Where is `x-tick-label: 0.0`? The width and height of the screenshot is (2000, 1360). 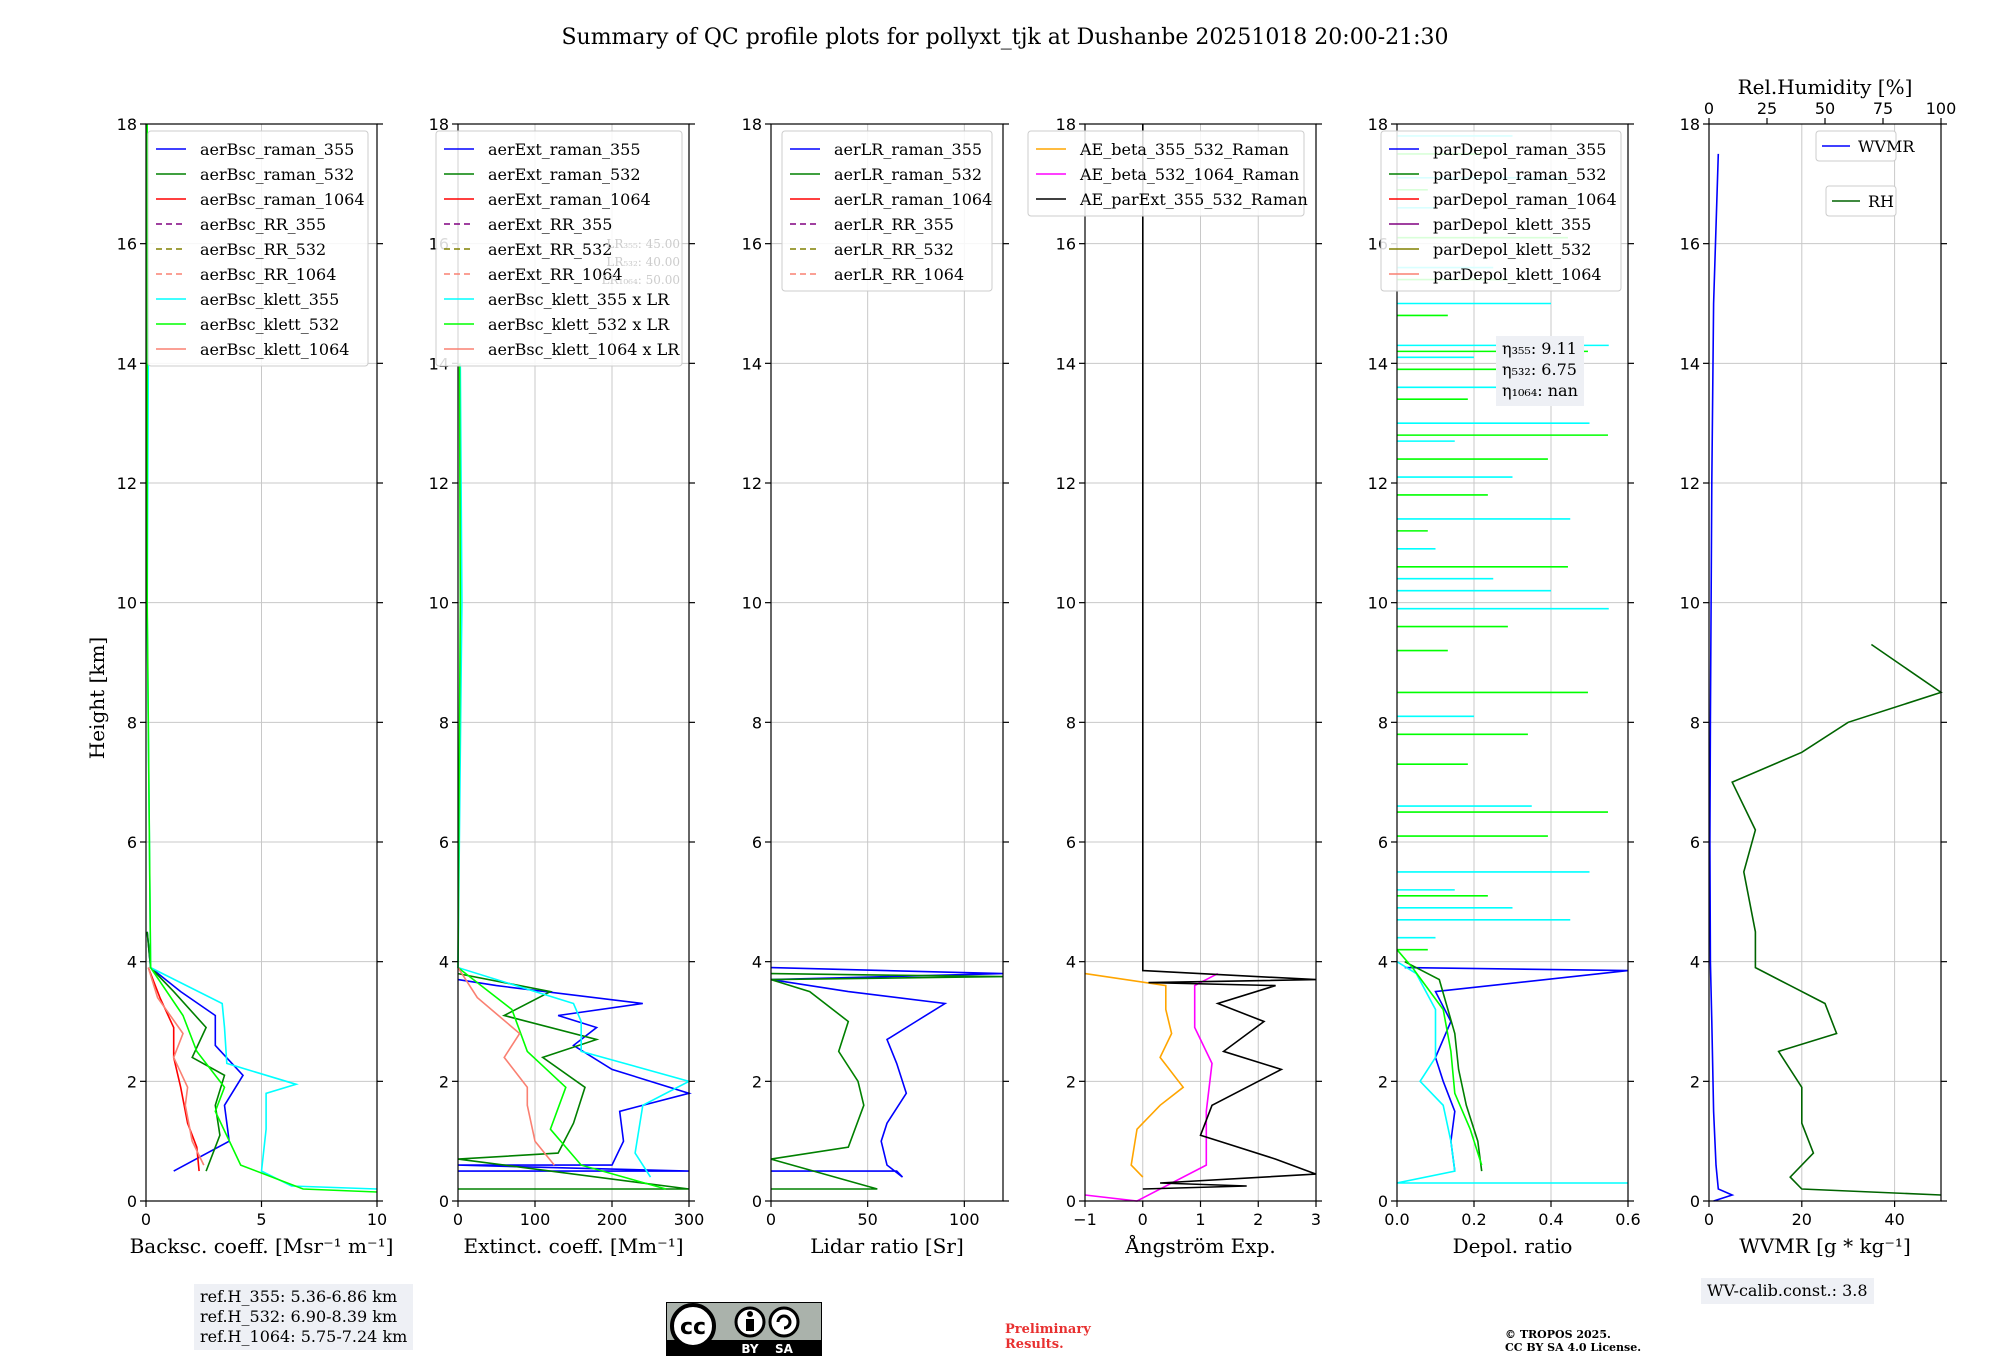
x-tick-label: 0.0 is located at coordinates (1396, 1219).